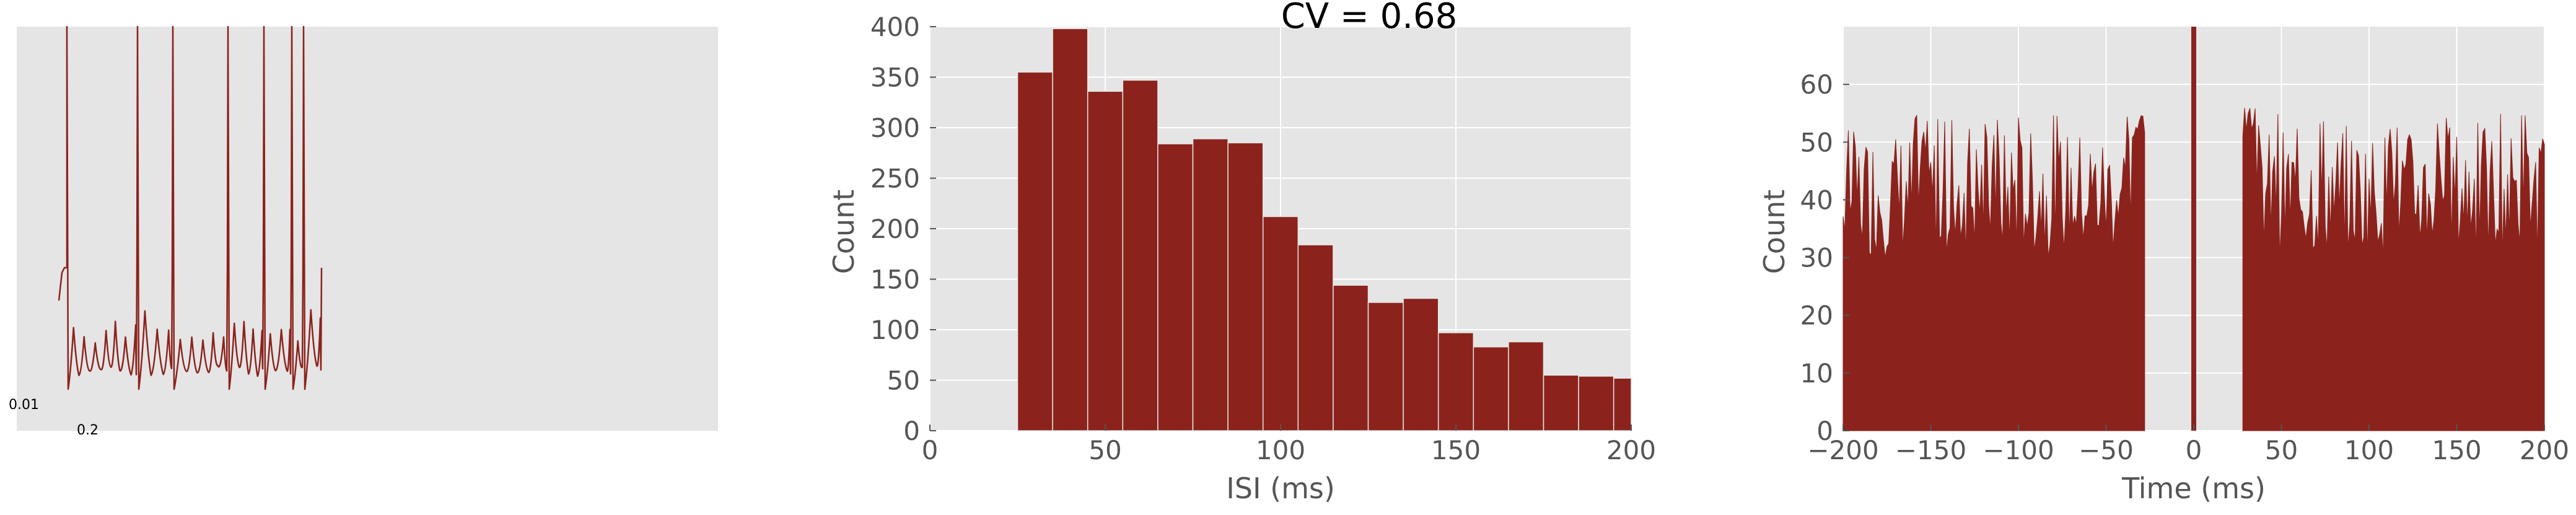 Image resolution: width=2576 pixels, height=515 pixels. I want to click on acg-y-ticks: 0 10 20 30 40 50 60, so click(1824, 257).